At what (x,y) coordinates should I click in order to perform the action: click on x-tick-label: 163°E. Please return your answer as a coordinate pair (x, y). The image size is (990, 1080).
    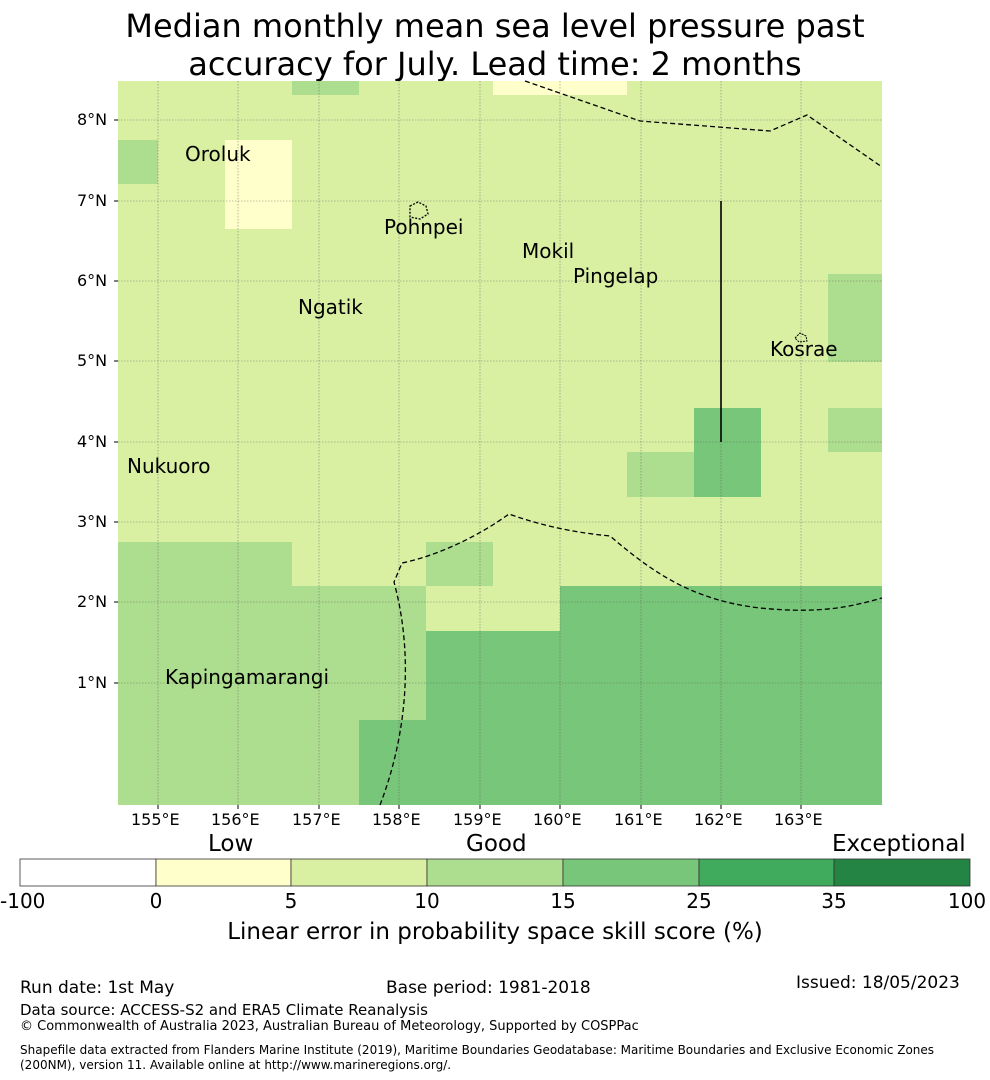
    Looking at the image, I should click on (798, 819).